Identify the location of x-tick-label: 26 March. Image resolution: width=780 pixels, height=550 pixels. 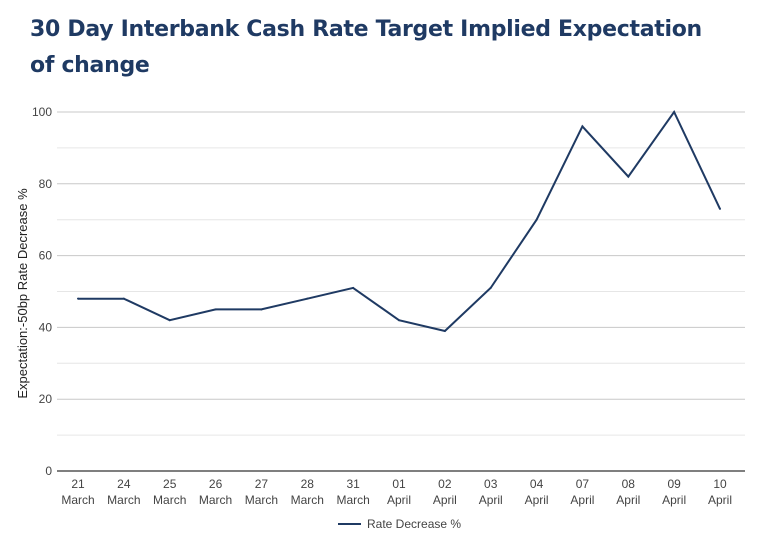
(215, 492).